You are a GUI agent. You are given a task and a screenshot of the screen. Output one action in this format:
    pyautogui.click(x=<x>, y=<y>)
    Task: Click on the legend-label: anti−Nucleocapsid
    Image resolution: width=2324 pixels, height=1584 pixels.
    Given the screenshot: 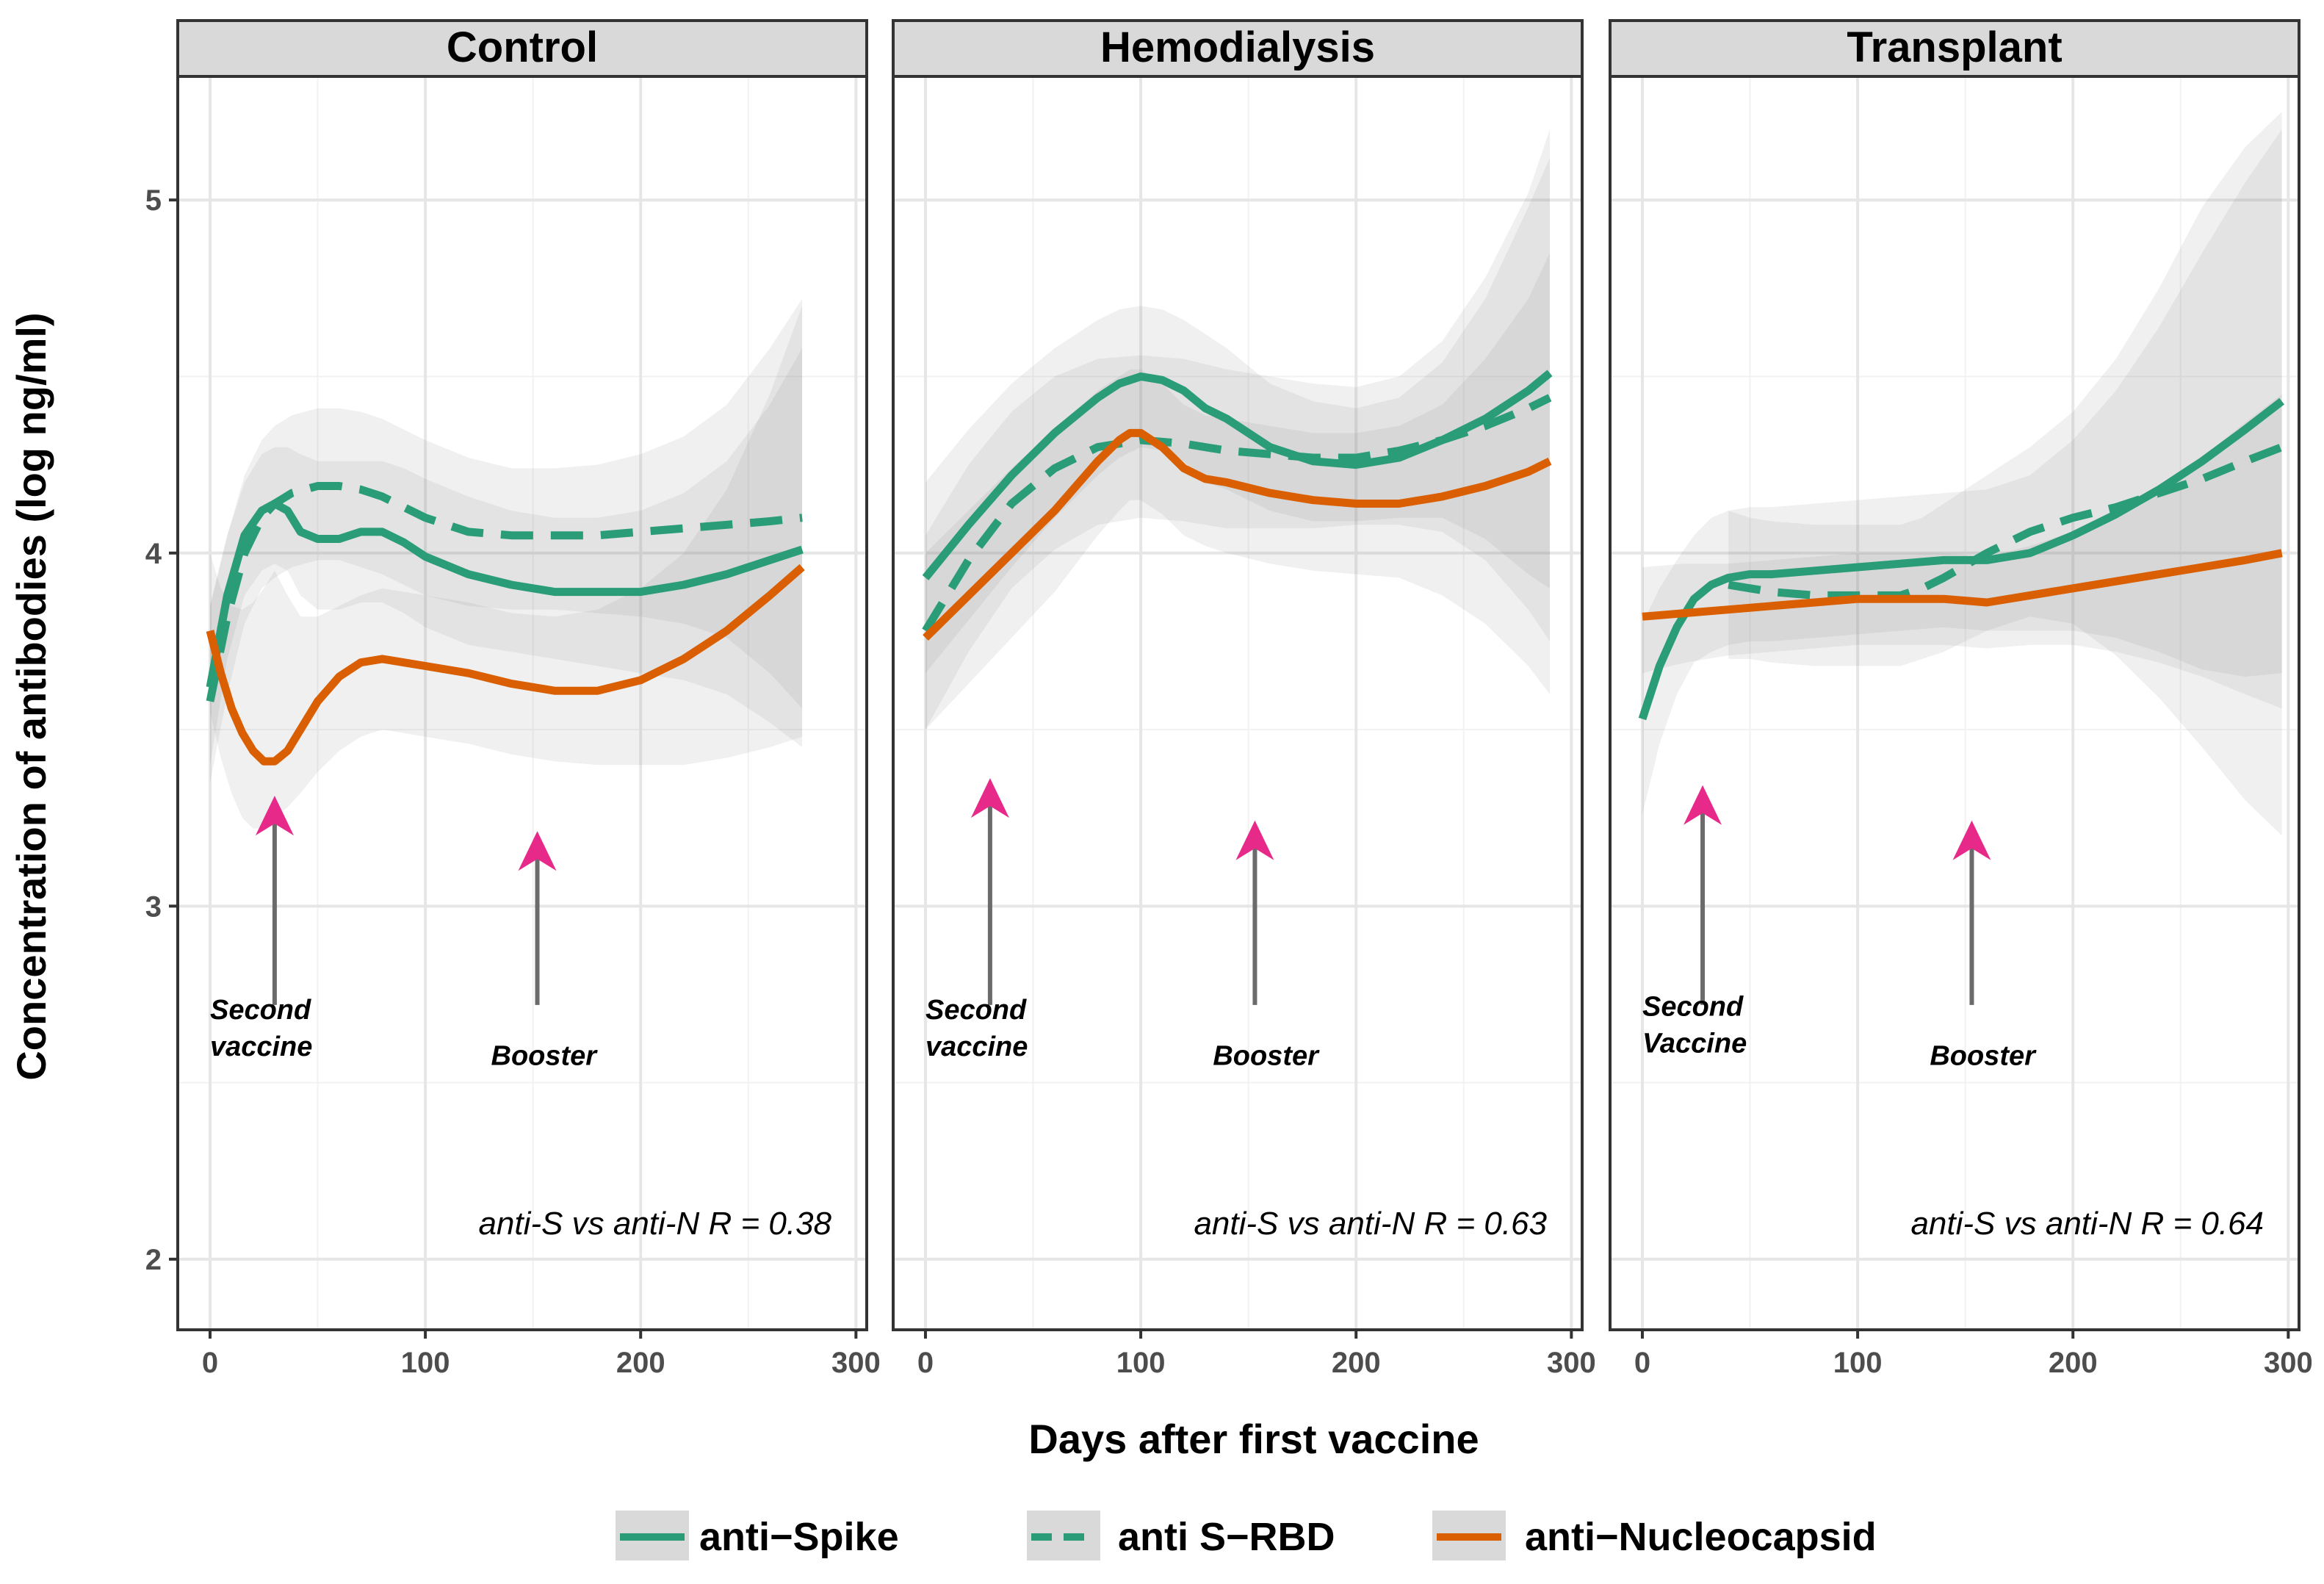 What is the action you would take?
    pyautogui.click(x=1701, y=1537)
    